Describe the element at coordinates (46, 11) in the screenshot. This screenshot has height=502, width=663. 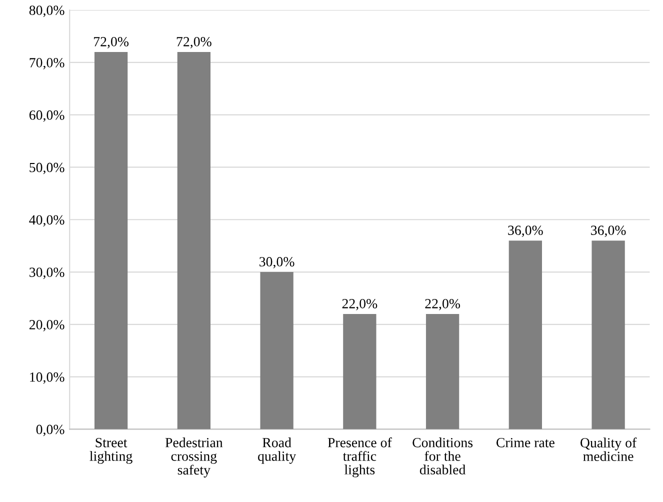
I see `y-tick-label: 80,0%` at that location.